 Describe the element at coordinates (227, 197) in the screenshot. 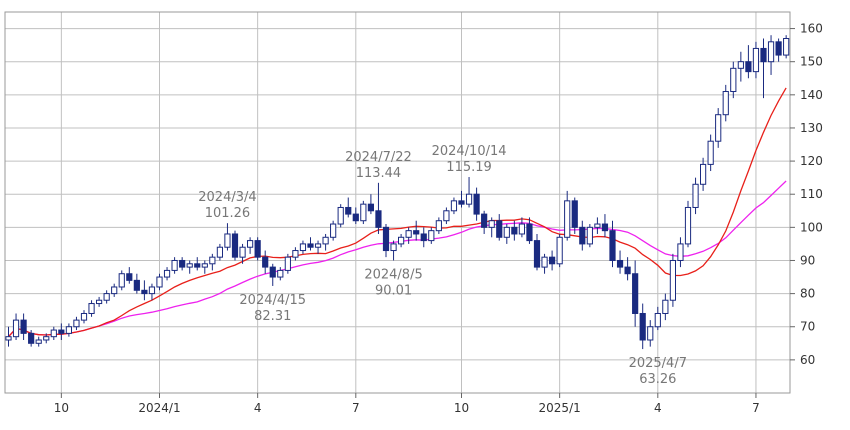

I see `annotation-date: 2024/3/4` at that location.